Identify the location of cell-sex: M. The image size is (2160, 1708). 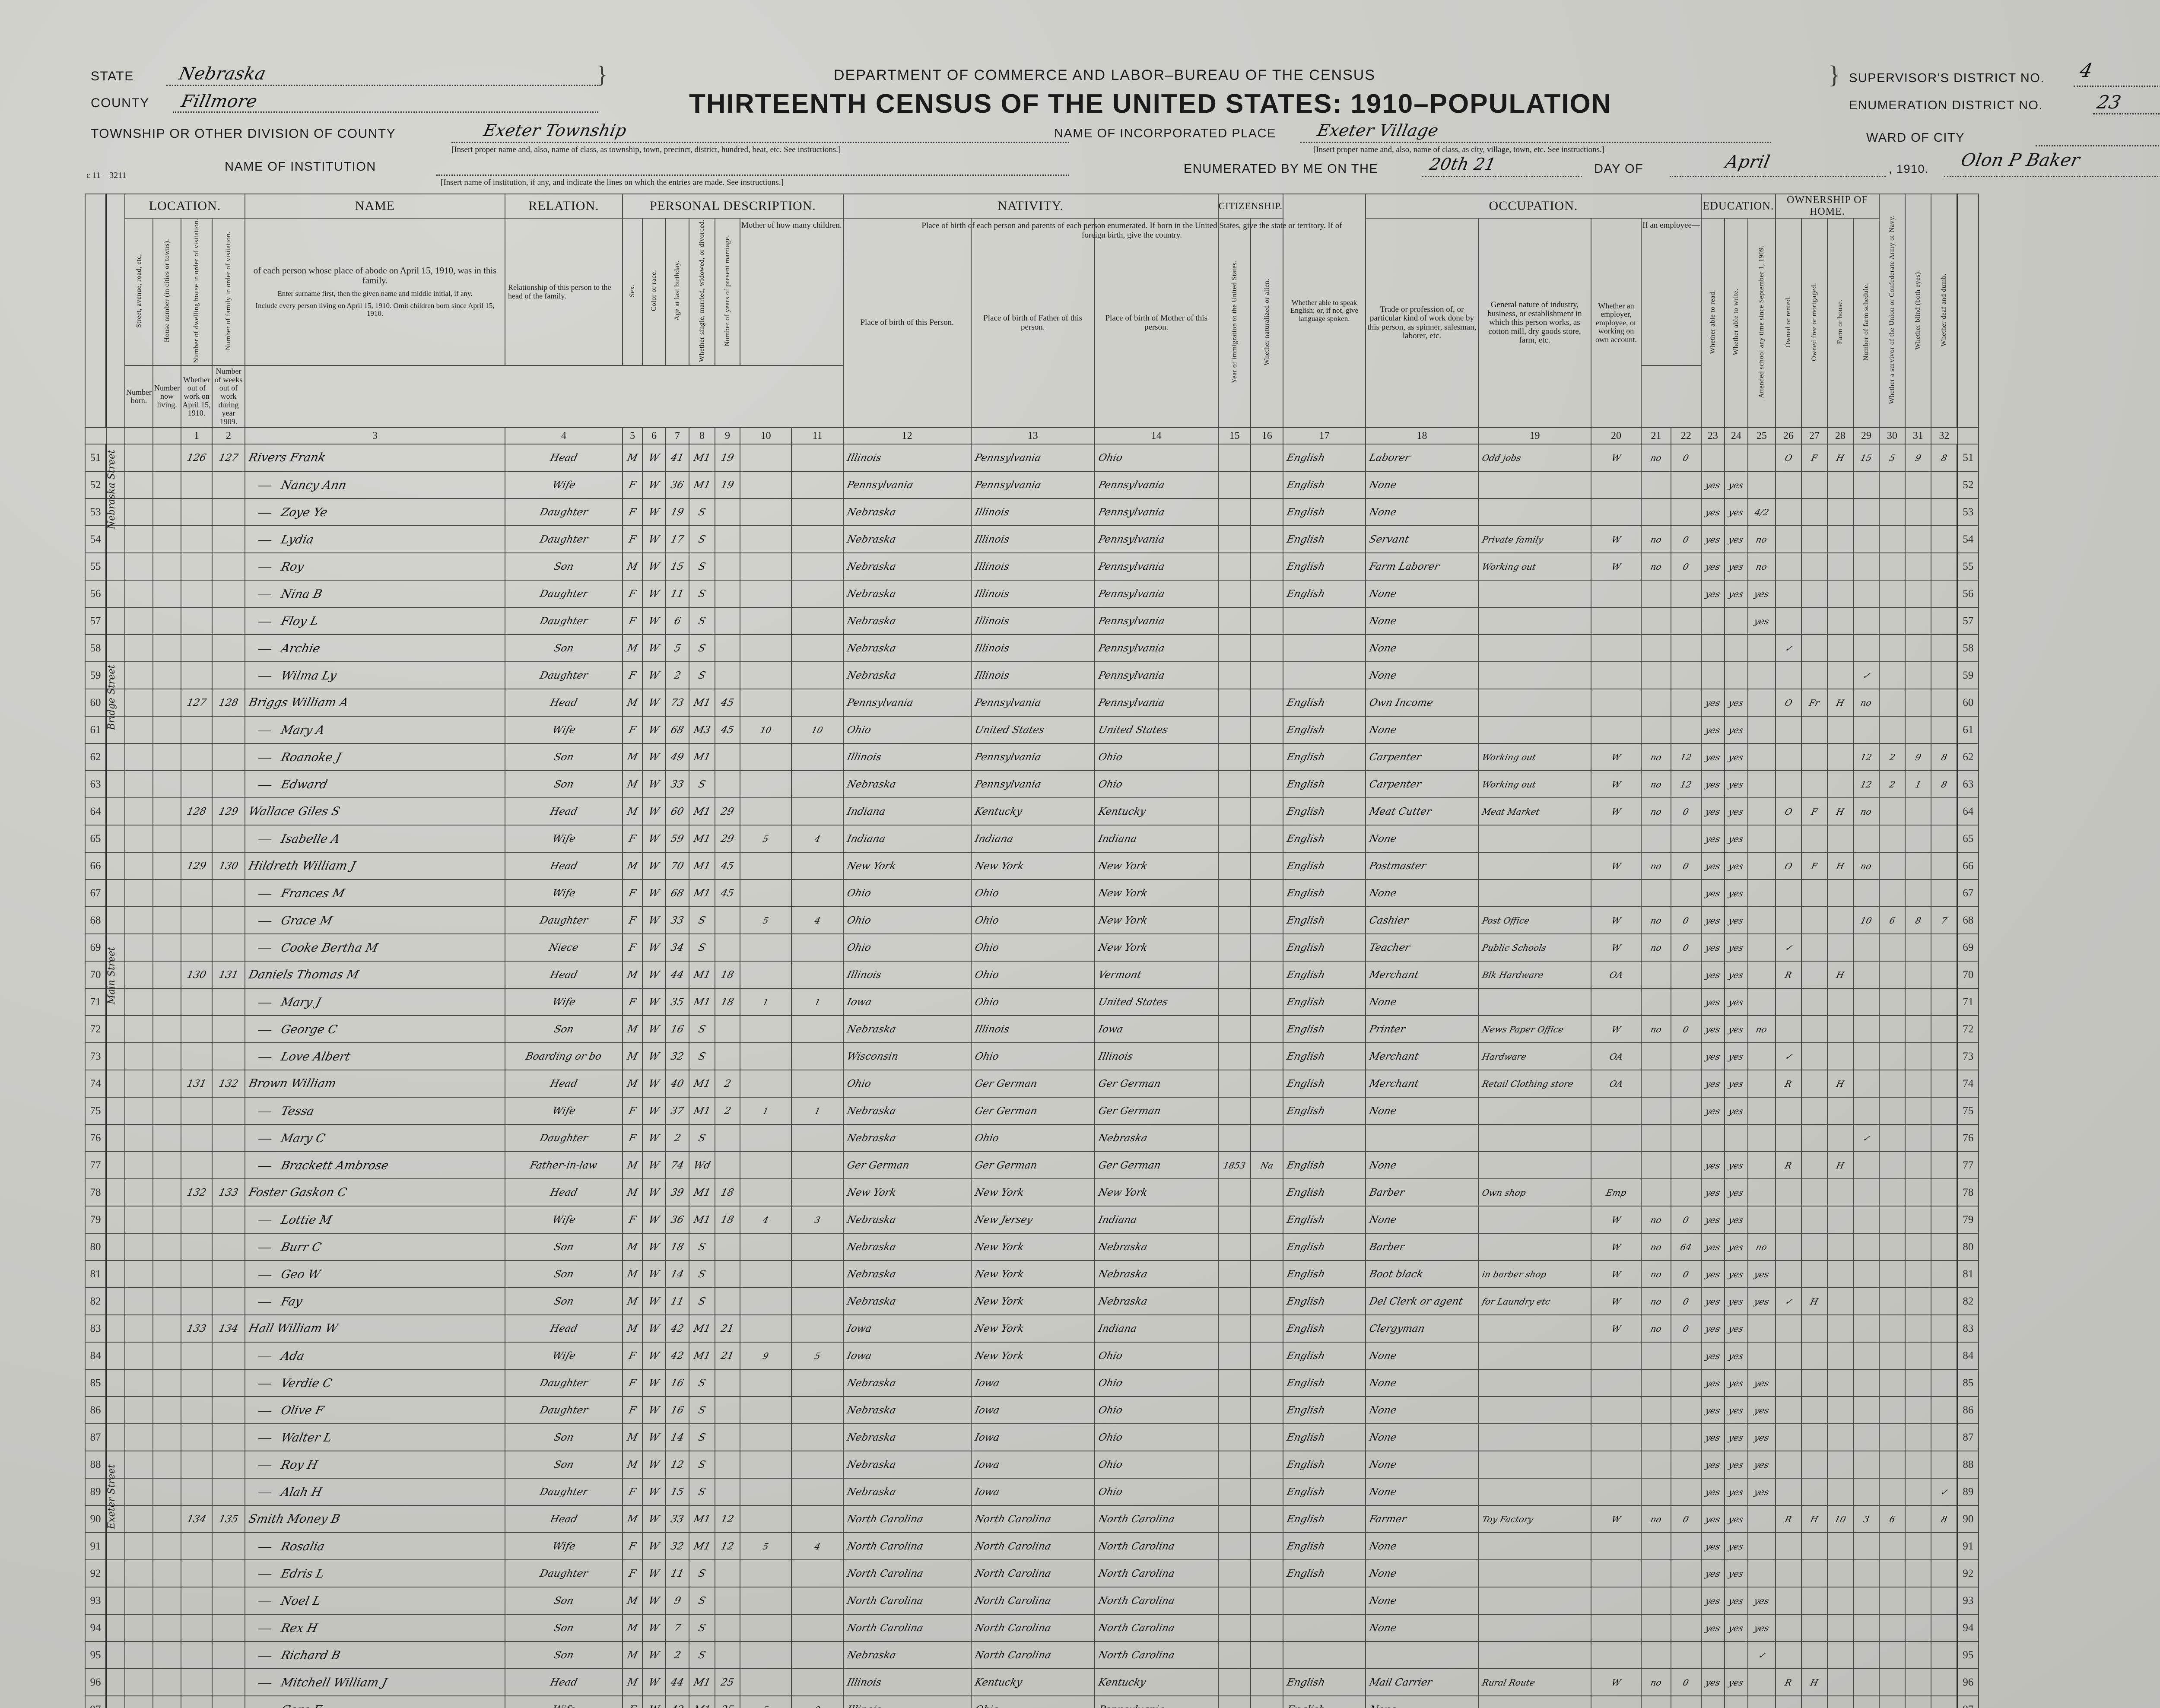
(632, 1301).